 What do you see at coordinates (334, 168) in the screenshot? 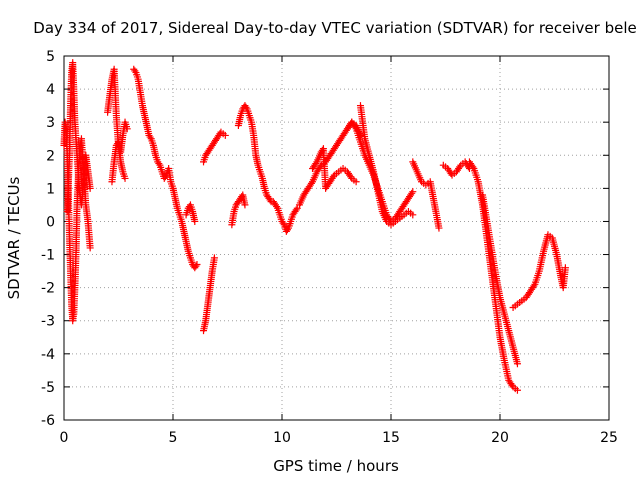
I see `series-L` at bounding box center [334, 168].